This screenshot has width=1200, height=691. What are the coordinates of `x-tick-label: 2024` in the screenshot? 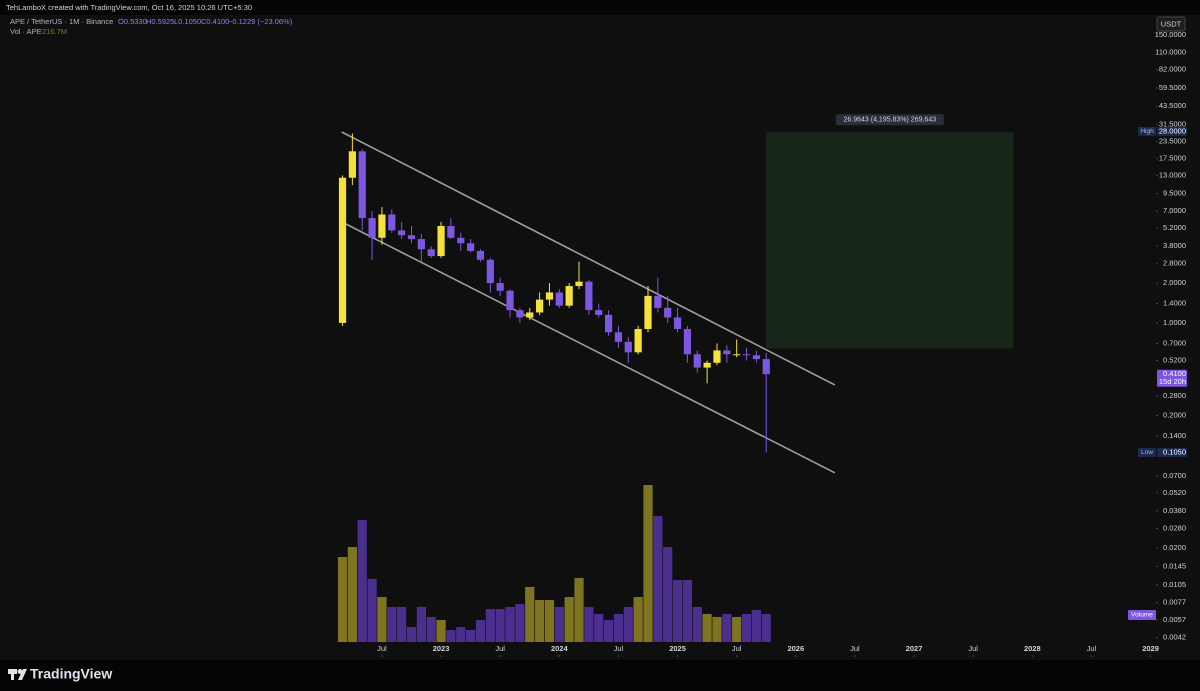 It's located at (560, 648).